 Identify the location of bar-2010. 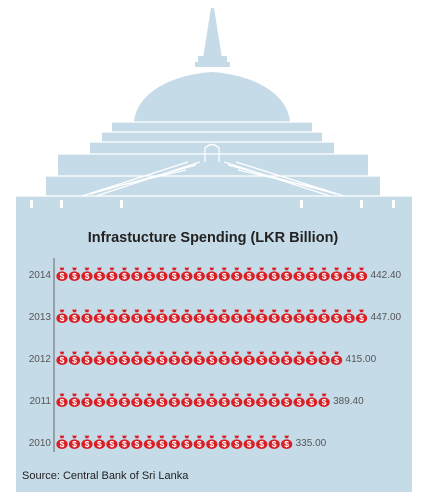
(174, 442).